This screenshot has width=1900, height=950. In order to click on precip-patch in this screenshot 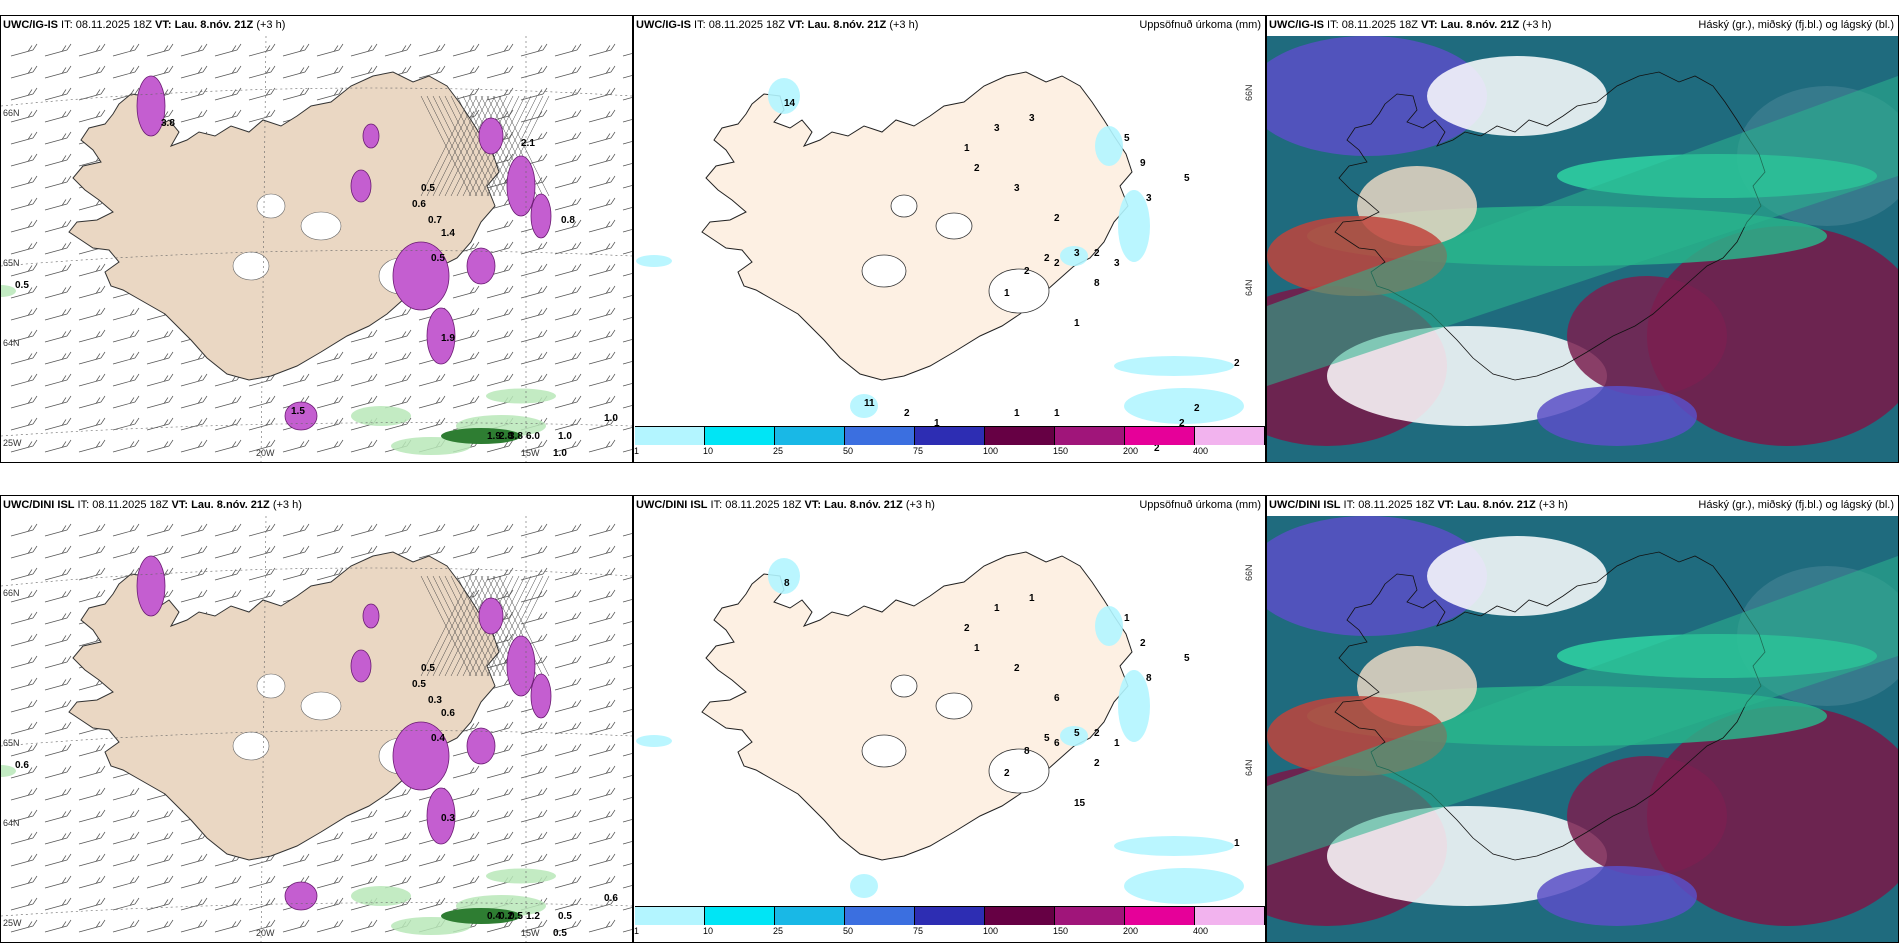, I will do `click(431, 446)`.